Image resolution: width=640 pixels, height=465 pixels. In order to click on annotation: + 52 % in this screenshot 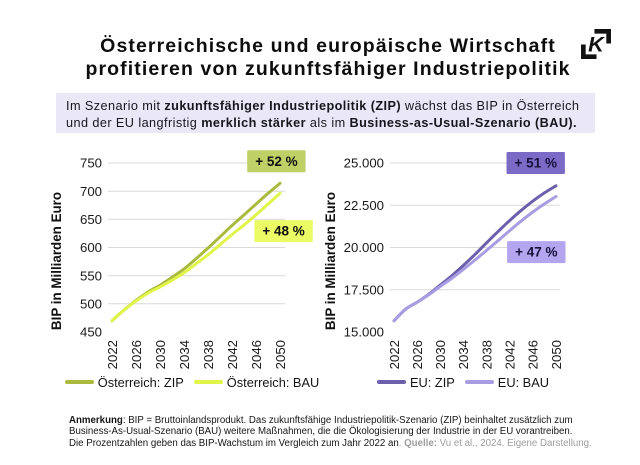, I will do `click(276, 161)`.